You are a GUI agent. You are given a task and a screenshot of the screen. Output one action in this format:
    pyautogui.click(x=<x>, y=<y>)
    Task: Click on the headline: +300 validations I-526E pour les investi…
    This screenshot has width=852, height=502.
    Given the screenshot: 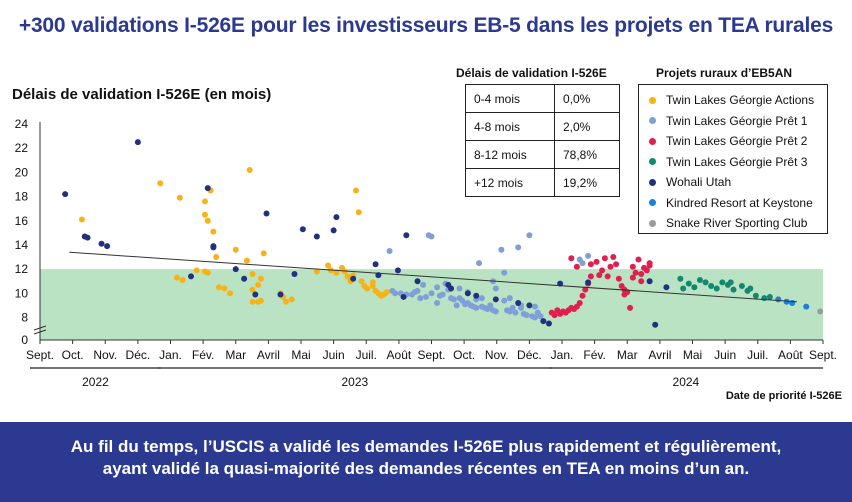 What is the action you would take?
    pyautogui.click(x=426, y=25)
    